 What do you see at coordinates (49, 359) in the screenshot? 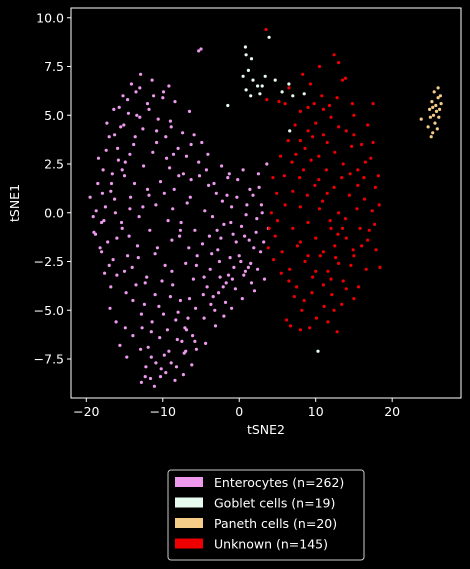
I see `y-tick-label: −7.5` at bounding box center [49, 359].